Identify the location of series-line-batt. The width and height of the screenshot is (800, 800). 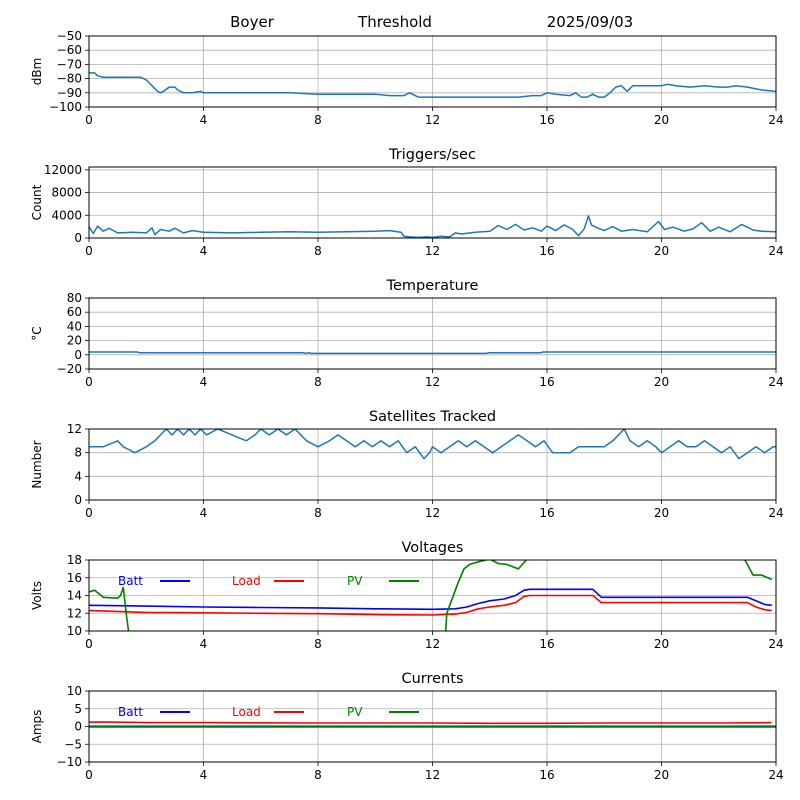
(430, 599).